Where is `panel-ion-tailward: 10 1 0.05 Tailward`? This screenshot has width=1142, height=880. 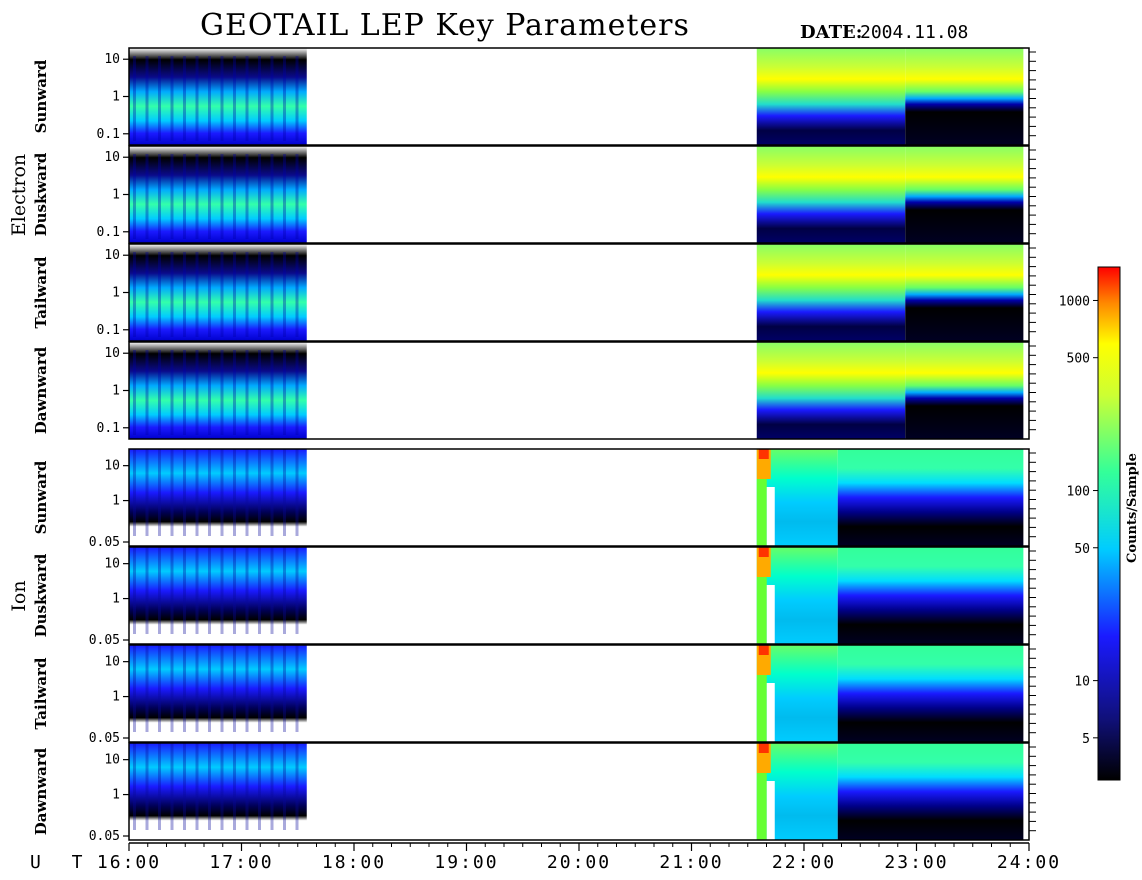
panel-ion-tailward: 10 1 0.05 Tailward is located at coordinates (534, 695).